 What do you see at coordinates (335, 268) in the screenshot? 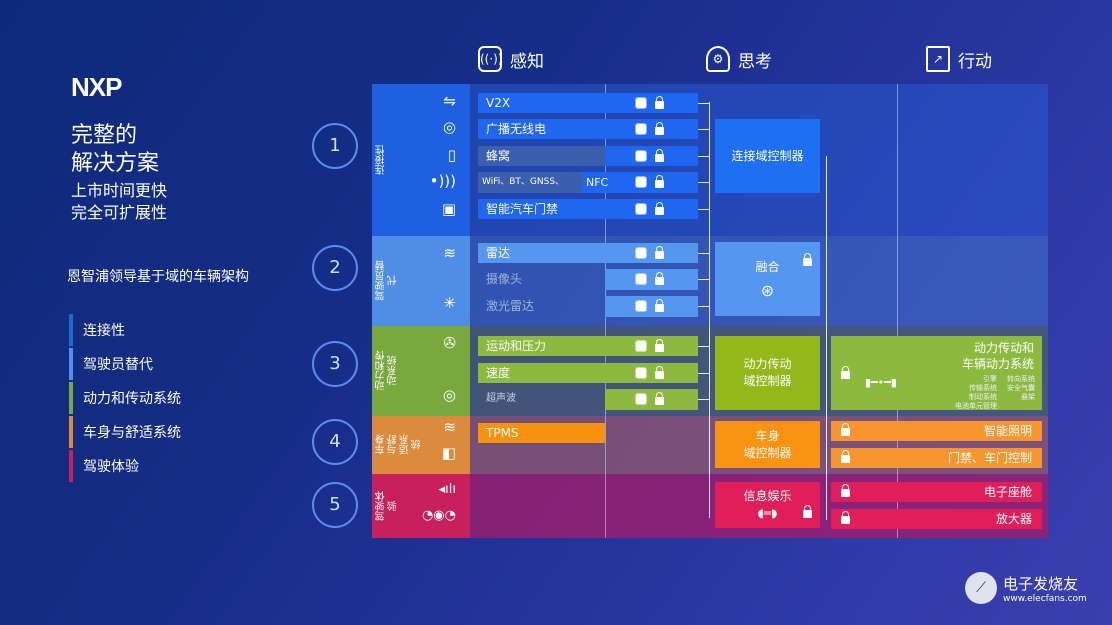
I see `step-circle: 2` at bounding box center [335, 268].